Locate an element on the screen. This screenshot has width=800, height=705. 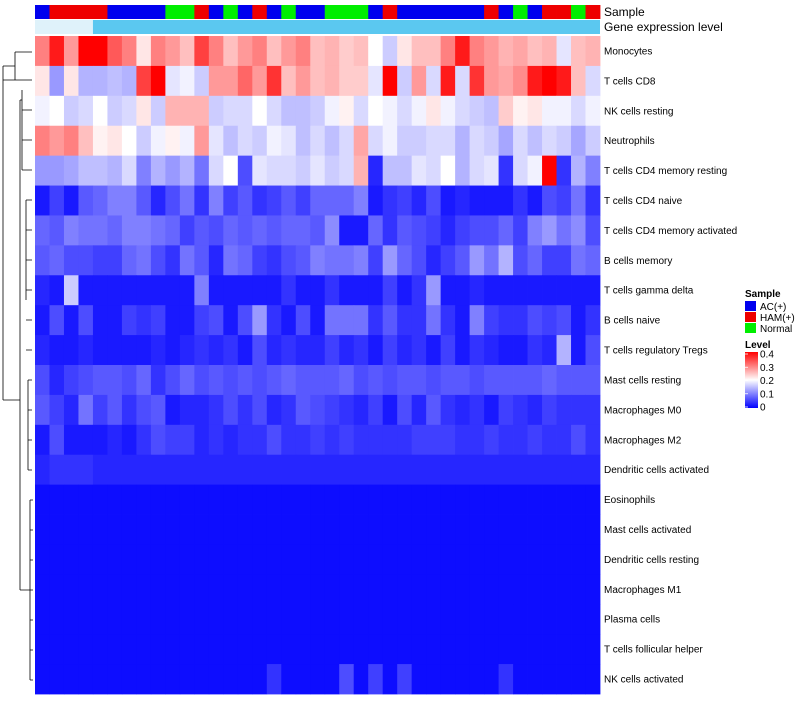
row-label: Macrophages M0 is located at coordinates (643, 410).